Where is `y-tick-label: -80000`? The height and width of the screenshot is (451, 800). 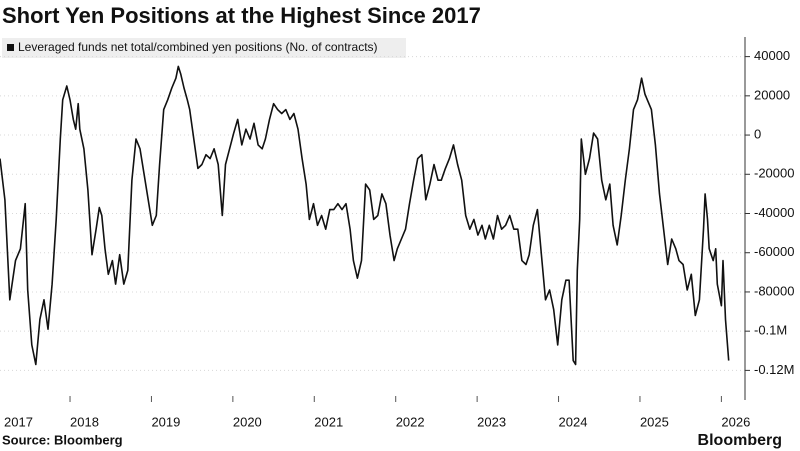
y-tick-label: -80000 is located at coordinates (774, 290).